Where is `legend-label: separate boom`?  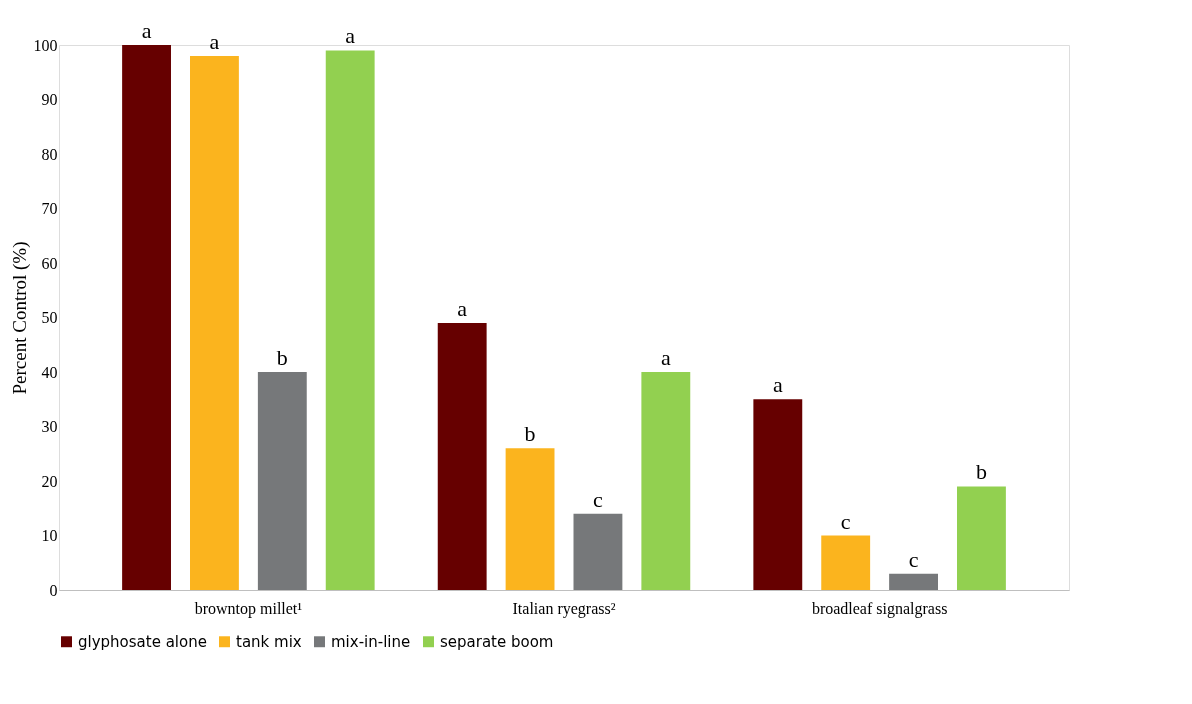
legend-label: separate boom is located at coordinates (497, 641).